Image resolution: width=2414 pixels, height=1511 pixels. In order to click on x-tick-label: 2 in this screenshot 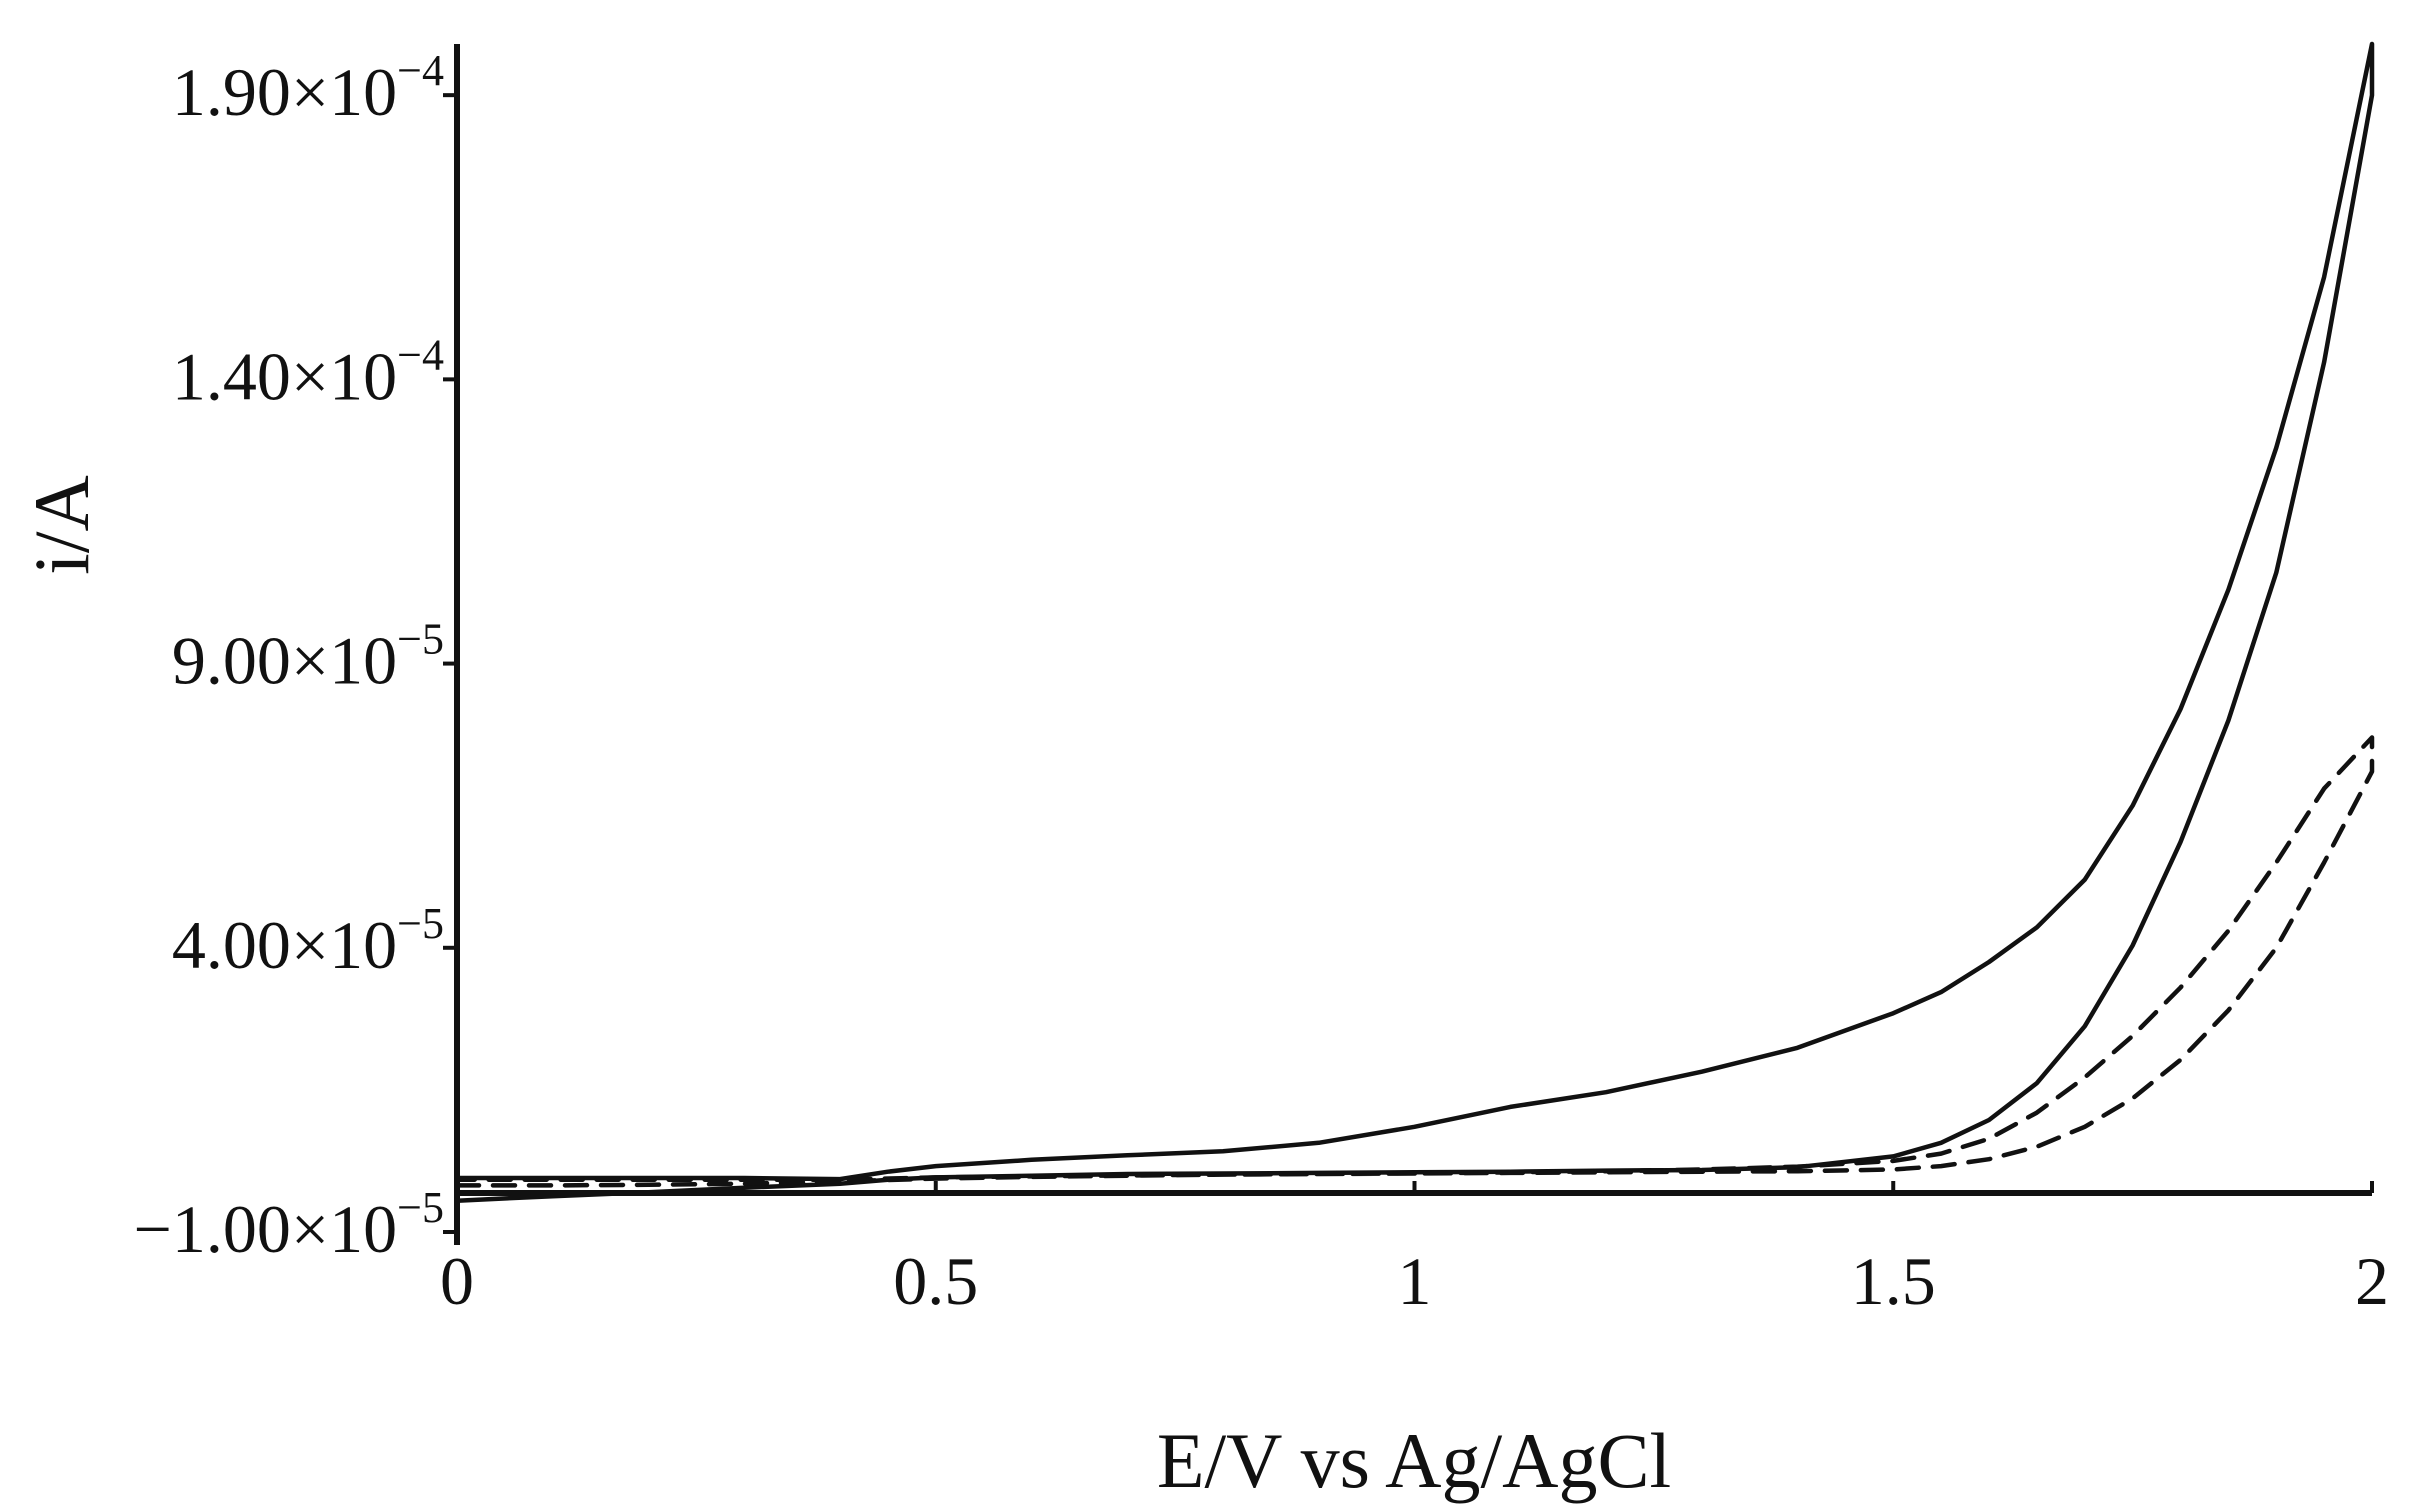, I will do `click(2372, 1281)`.